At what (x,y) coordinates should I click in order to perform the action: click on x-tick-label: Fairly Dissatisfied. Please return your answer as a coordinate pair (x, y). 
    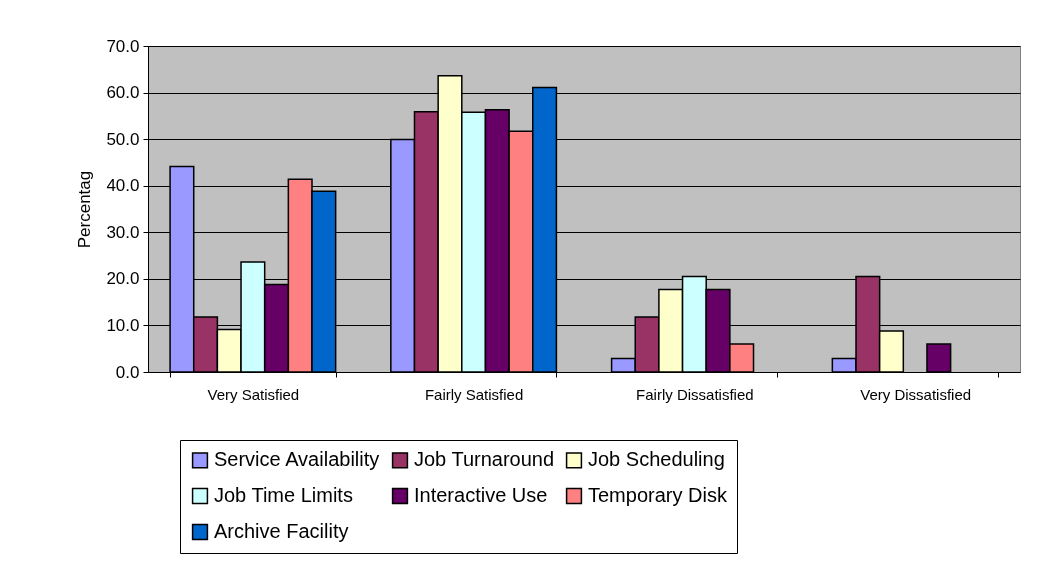
    Looking at the image, I should click on (695, 394).